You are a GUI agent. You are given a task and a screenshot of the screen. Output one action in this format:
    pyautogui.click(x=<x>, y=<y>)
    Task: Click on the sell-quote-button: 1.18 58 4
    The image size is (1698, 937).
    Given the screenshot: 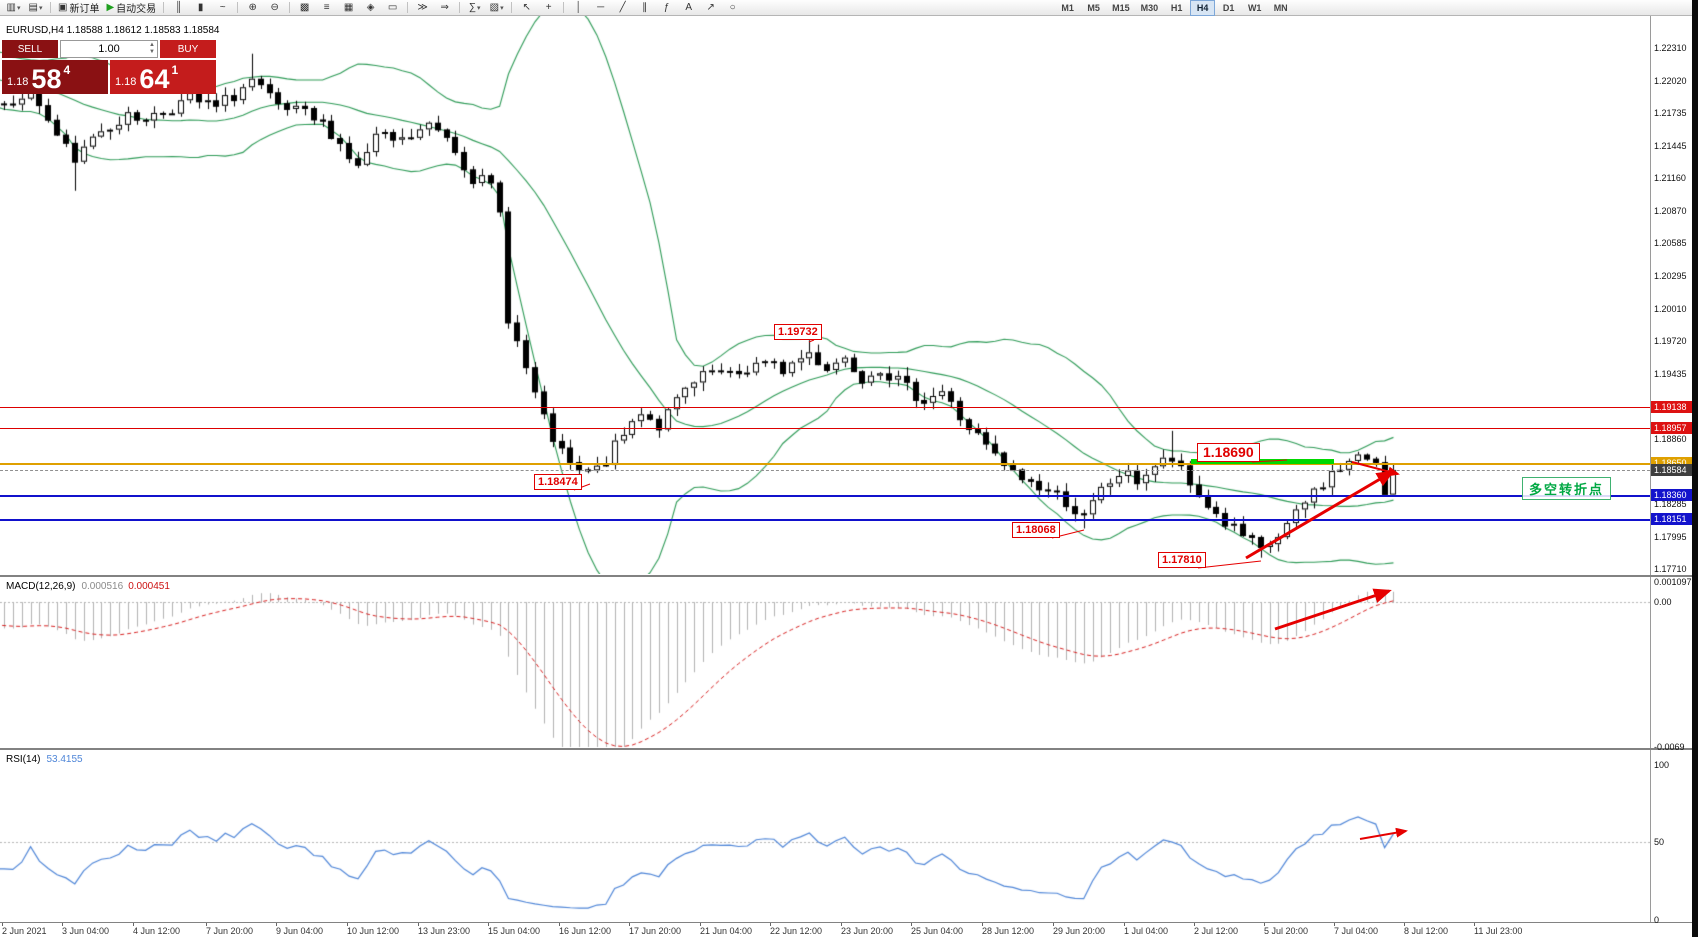 What is the action you would take?
    pyautogui.click(x=55, y=77)
    